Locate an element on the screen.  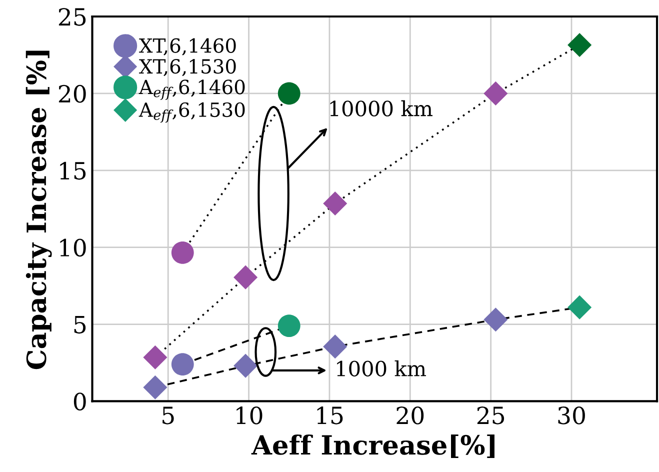
annotation: 1000 km is located at coordinates (381, 368).